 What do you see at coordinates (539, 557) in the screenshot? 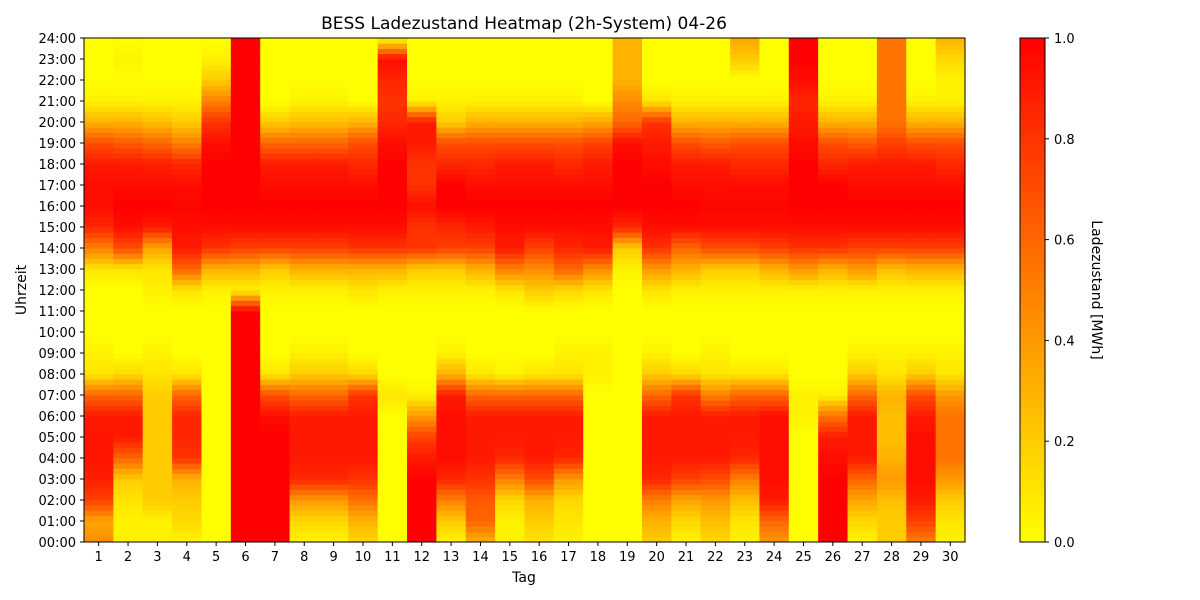
I see `x-tick-label: 16` at bounding box center [539, 557].